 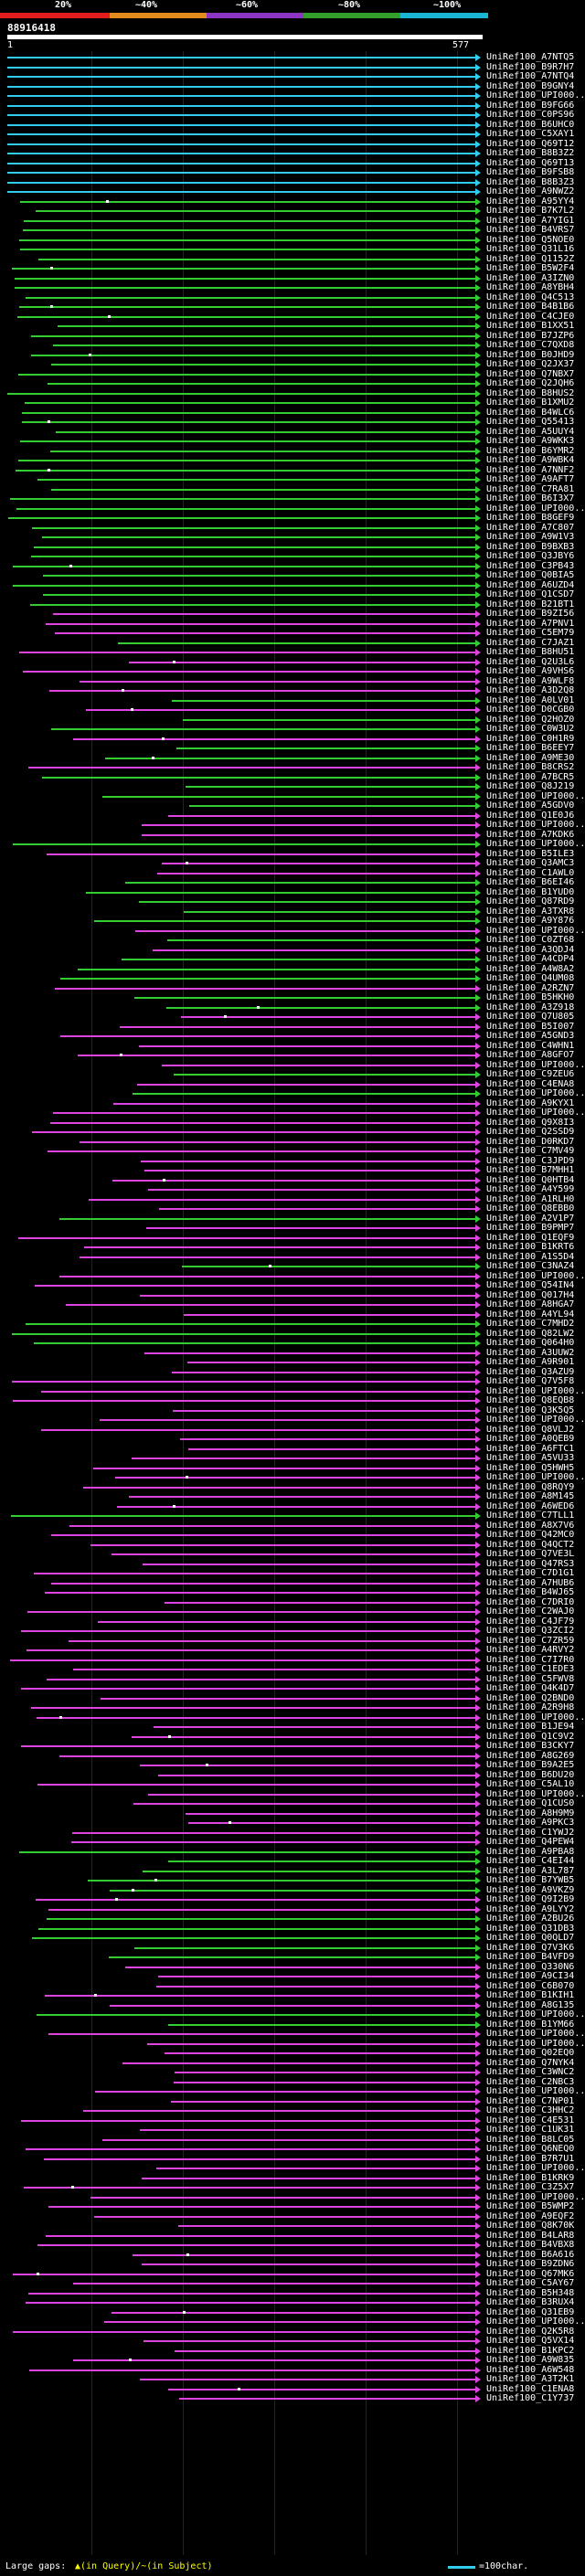 What do you see at coordinates (531, 1842) in the screenshot?
I see `hit-label: UniRef100_Q4PEW4` at bounding box center [531, 1842].